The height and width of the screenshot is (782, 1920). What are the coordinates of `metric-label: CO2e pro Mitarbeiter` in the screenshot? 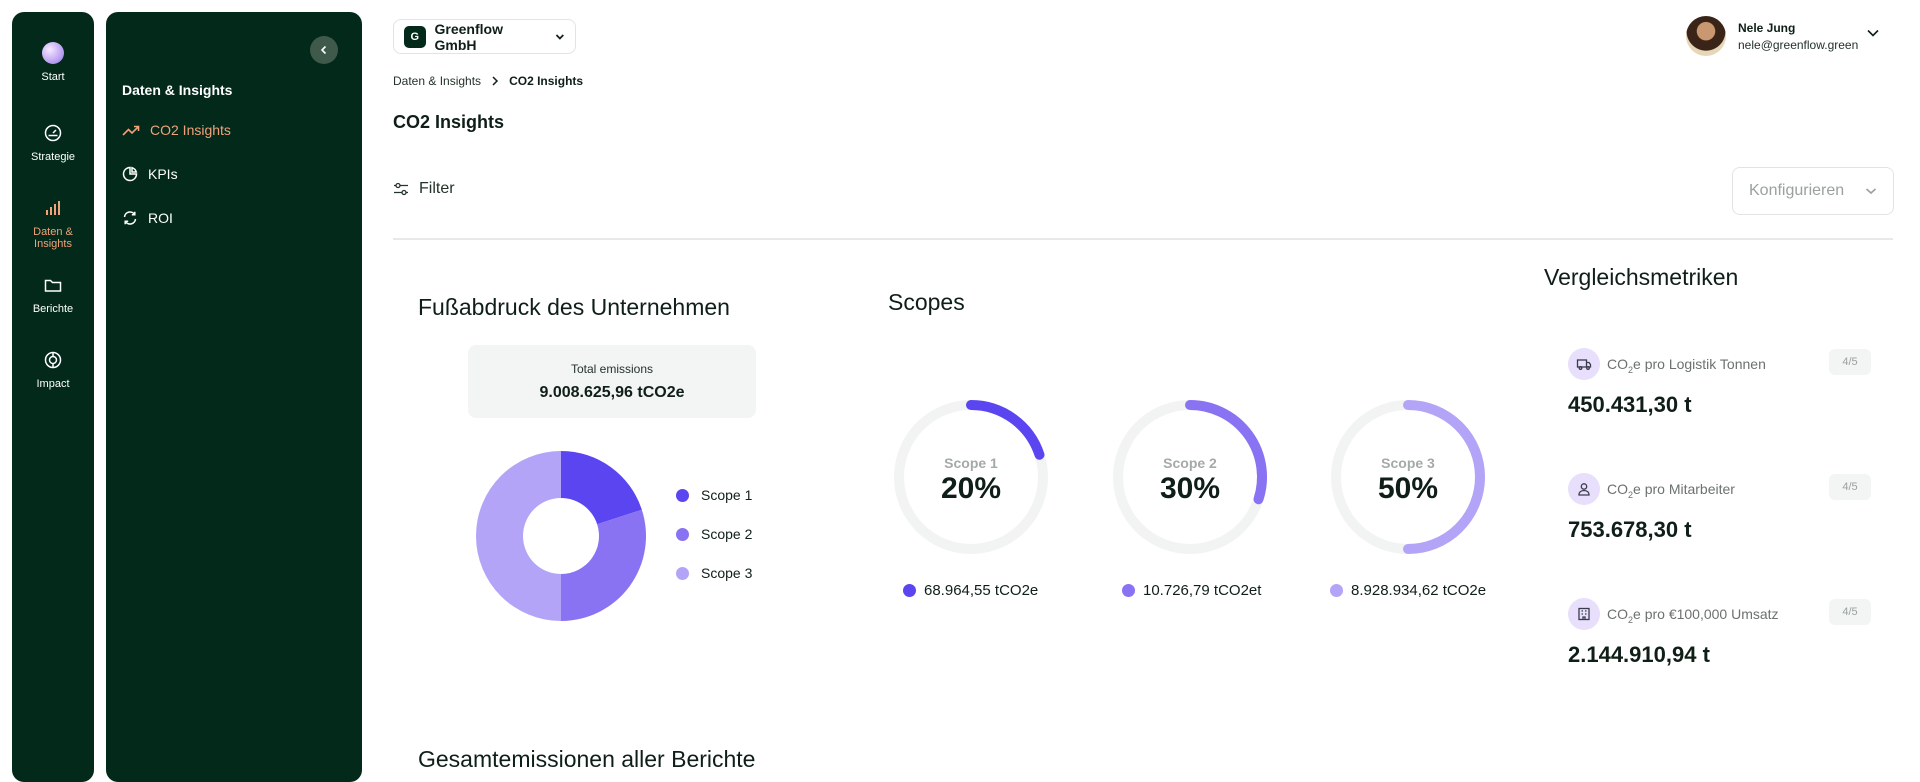 It's located at (1671, 490).